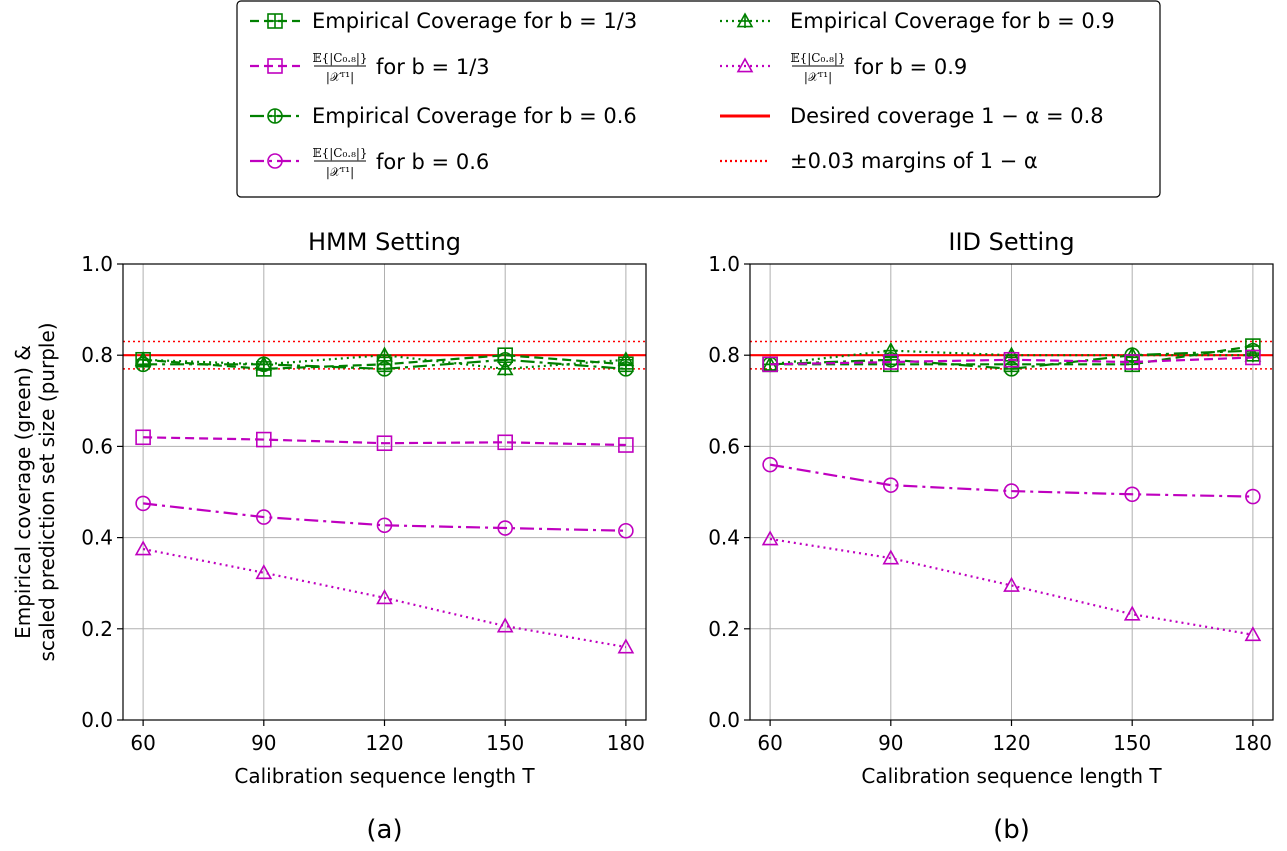 This screenshot has width=1287, height=851. What do you see at coordinates (724, 264) in the screenshot?
I see `y-tick-label: 1.0` at bounding box center [724, 264].